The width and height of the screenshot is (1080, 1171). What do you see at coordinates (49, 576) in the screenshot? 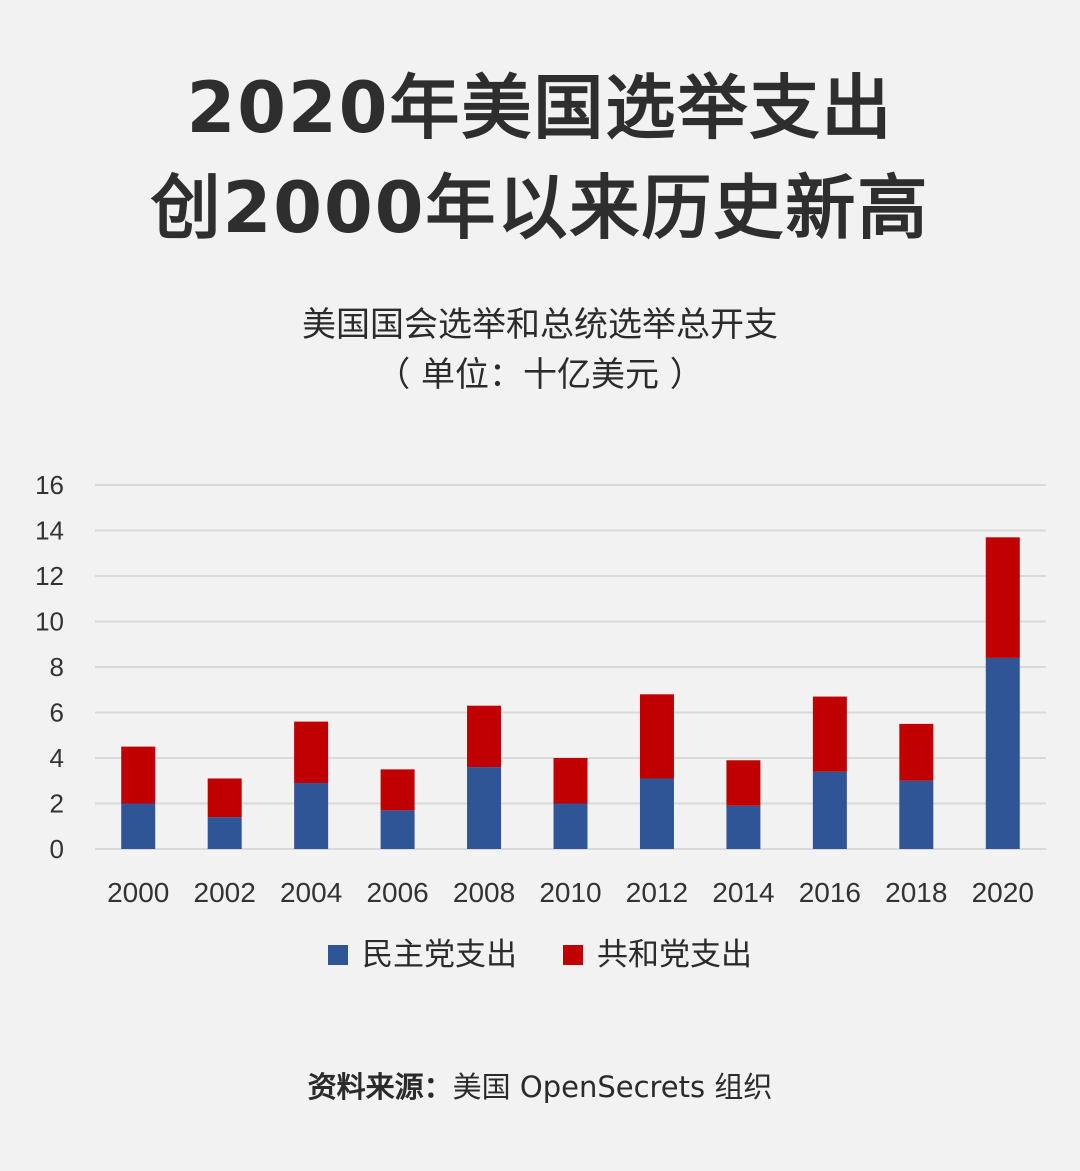
I see `y-tick-label: 12` at bounding box center [49, 576].